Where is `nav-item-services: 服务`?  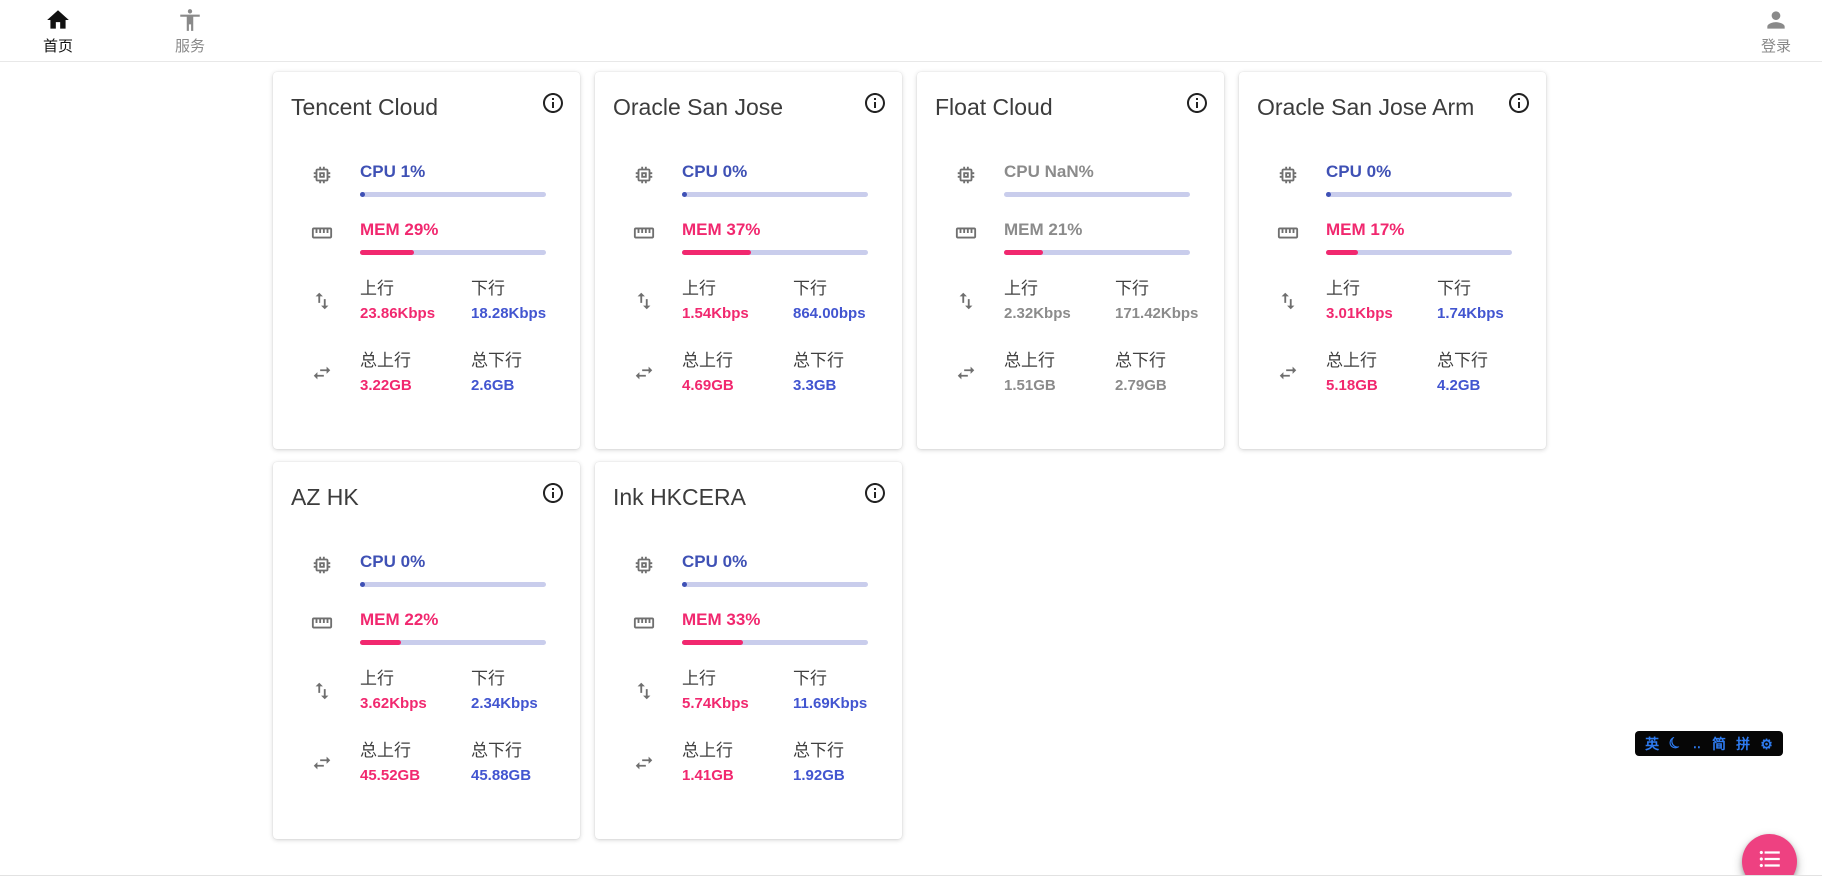 nav-item-services: 服务 is located at coordinates (190, 31).